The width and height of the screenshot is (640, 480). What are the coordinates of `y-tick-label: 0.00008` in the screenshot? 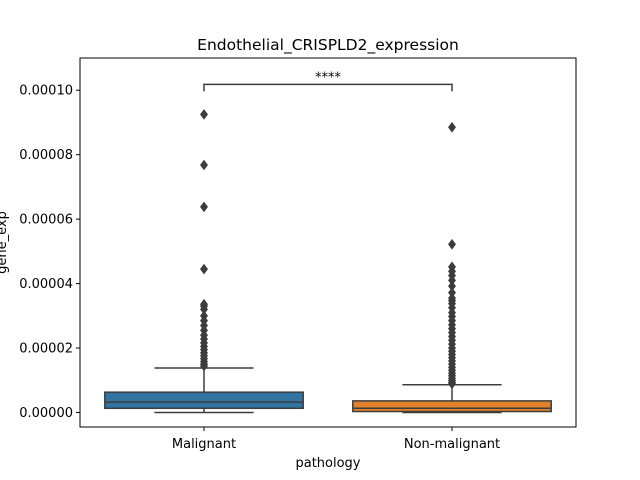 It's located at (46, 155).